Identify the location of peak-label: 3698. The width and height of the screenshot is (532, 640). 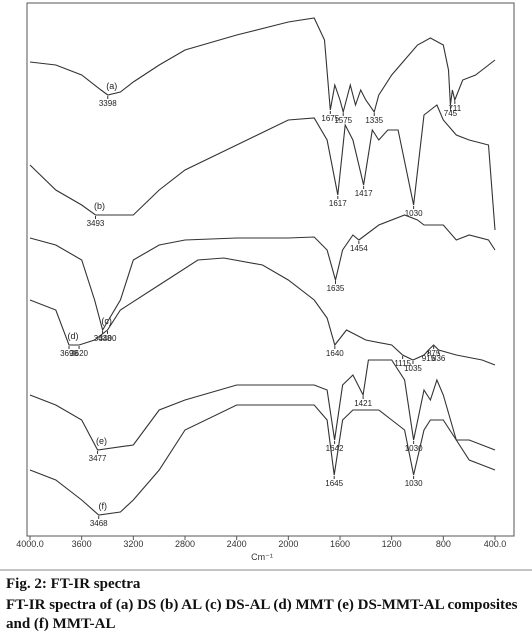
(69, 353).